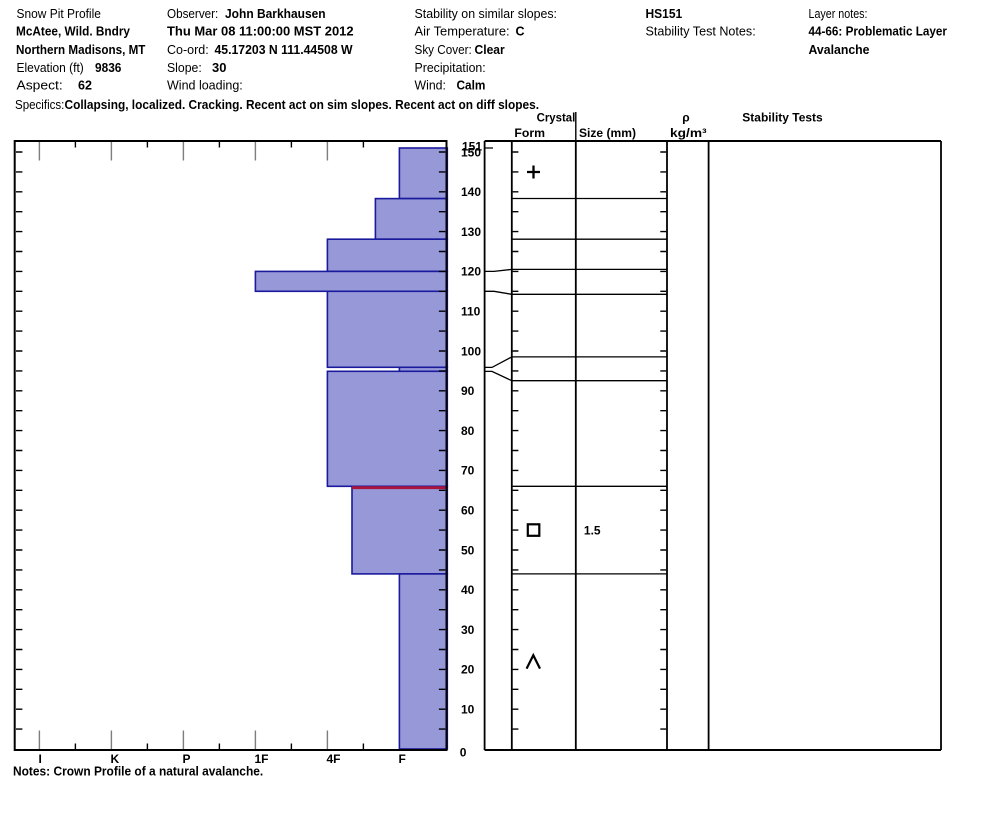 This screenshot has height=840, width=994. I want to click on svg-text: 140, so click(471, 192).